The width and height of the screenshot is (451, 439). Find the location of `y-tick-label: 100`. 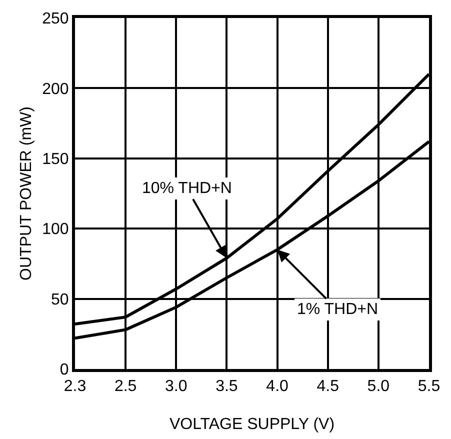

y-tick-label: 100 is located at coordinates (55, 229).